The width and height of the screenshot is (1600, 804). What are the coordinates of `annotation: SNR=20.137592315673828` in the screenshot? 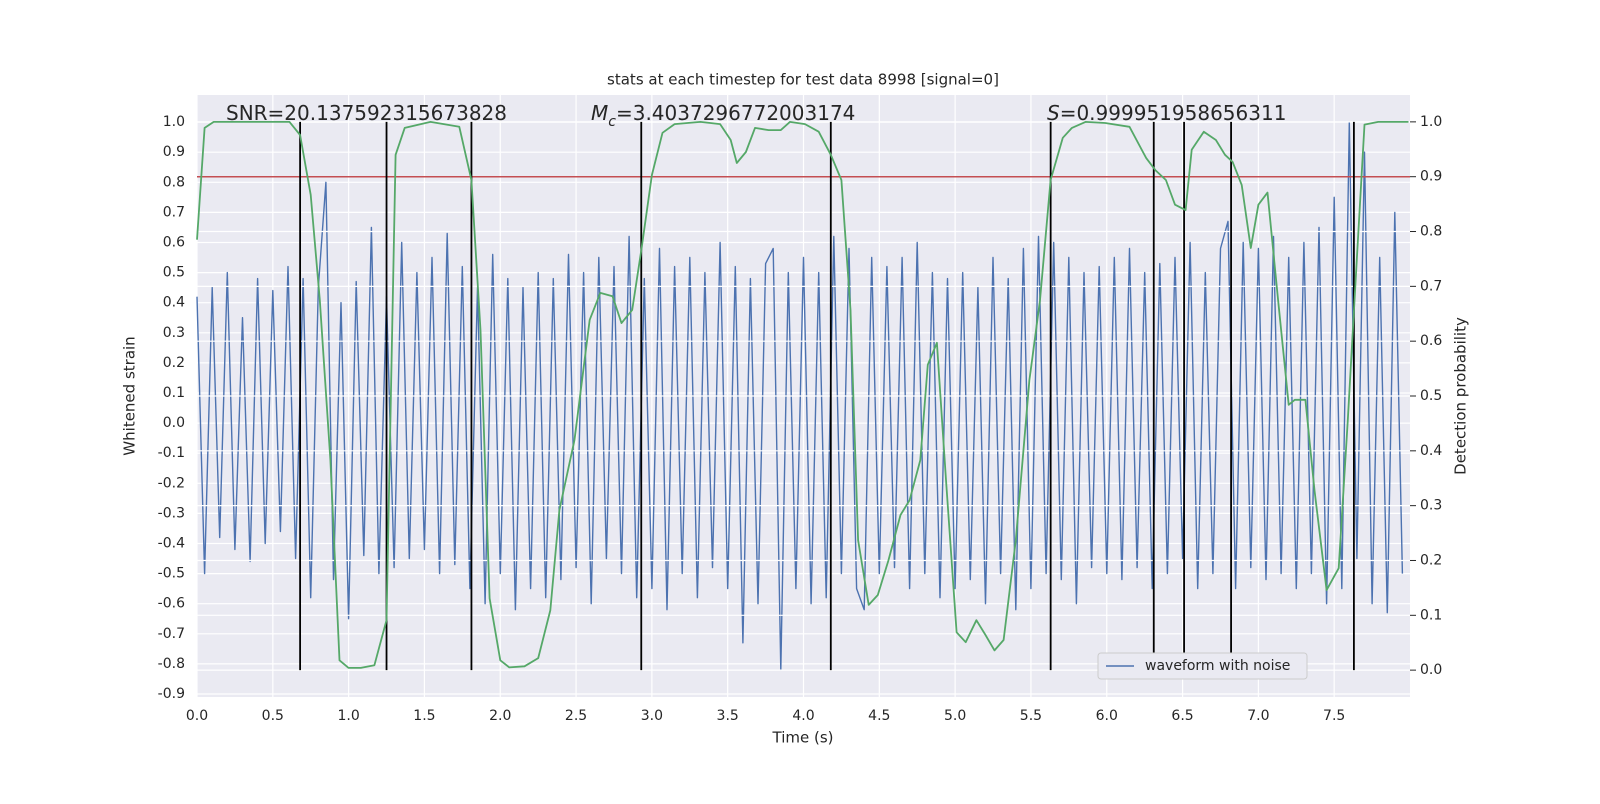 It's located at (366, 113).